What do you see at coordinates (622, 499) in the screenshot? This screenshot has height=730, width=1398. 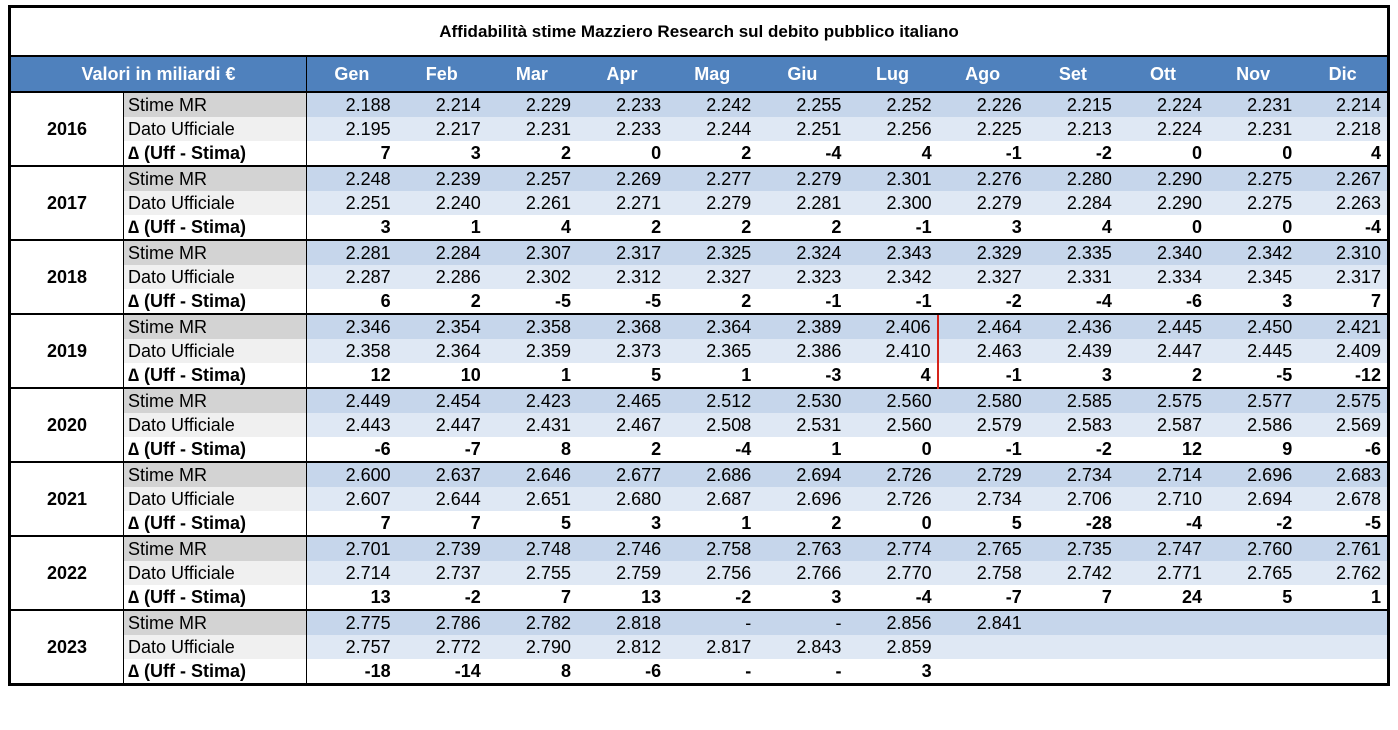 I see `value-cell: 2.680` at bounding box center [622, 499].